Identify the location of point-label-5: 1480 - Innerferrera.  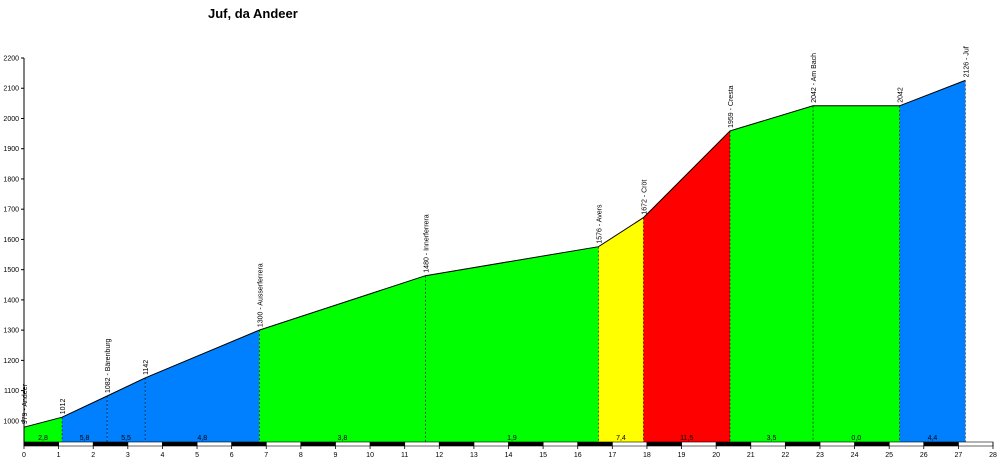
(426, 243).